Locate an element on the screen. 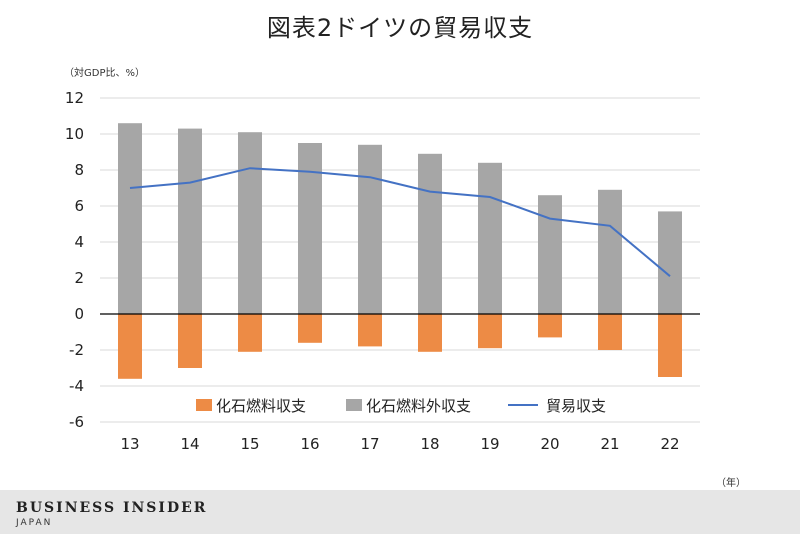 This screenshot has height=534, width=800. legend-label-trade: 貿易収支 is located at coordinates (576, 406).